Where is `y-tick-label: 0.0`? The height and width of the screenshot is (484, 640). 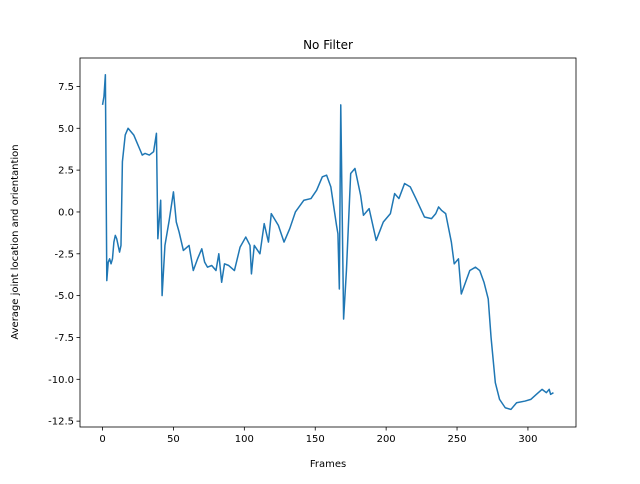
y-tick-label: 0.0 is located at coordinates (66, 212).